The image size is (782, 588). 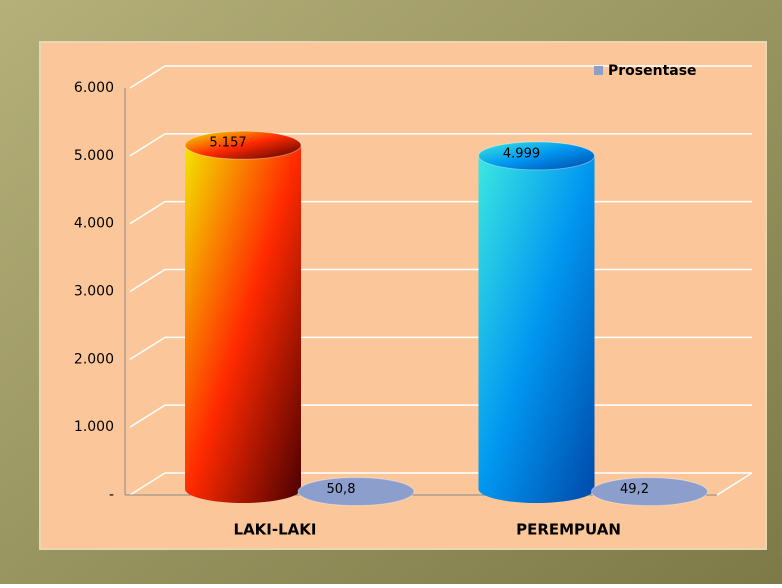 I want to click on y-tick-label: 4.000, so click(x=94, y=224).